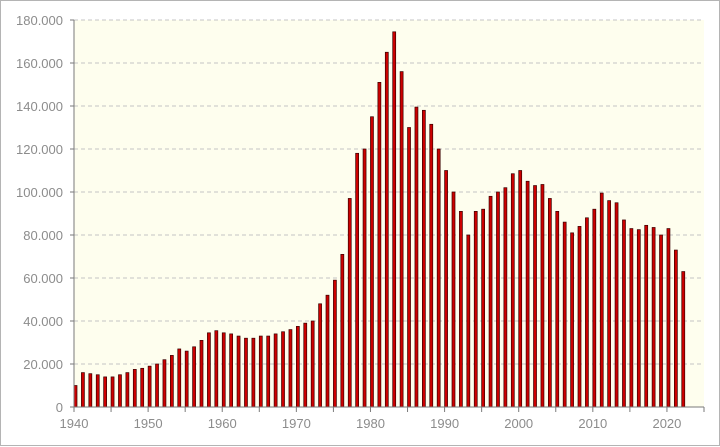  What do you see at coordinates (201, 374) in the screenshot?
I see `bar-1957` at bounding box center [201, 374].